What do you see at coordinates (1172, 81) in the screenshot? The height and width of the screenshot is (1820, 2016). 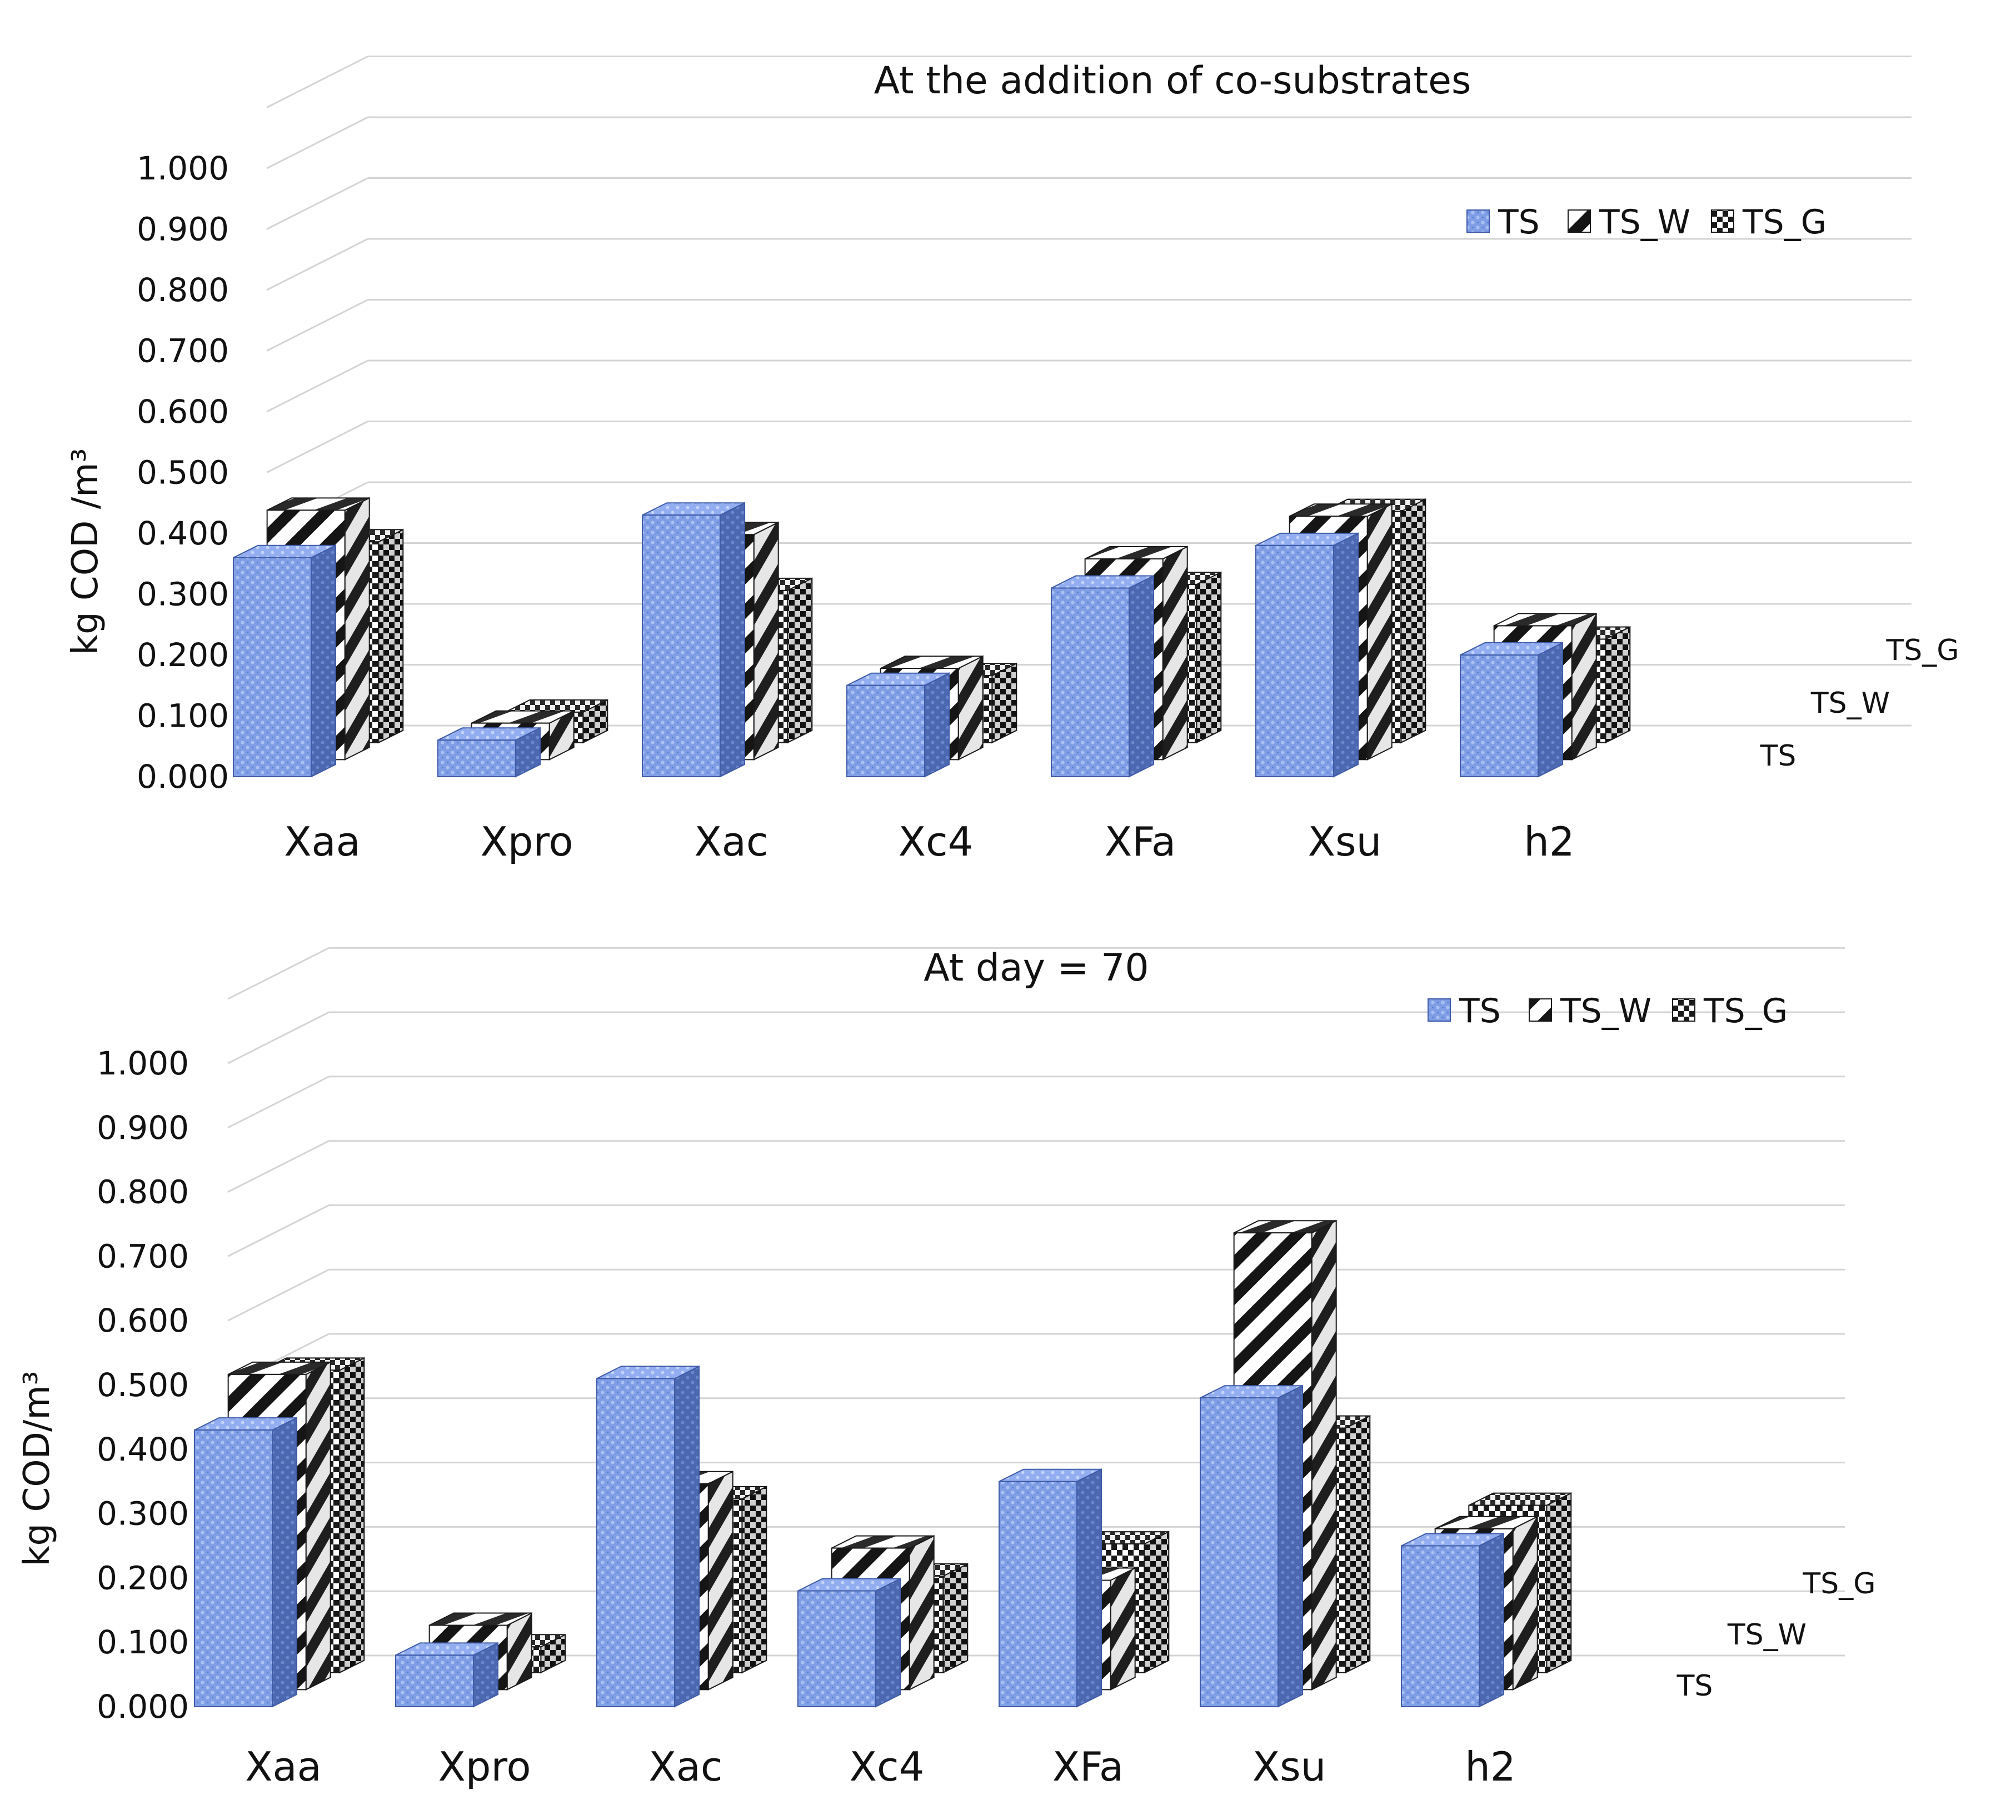 I see `chart-title: At the addition of co-substrates` at bounding box center [1172, 81].